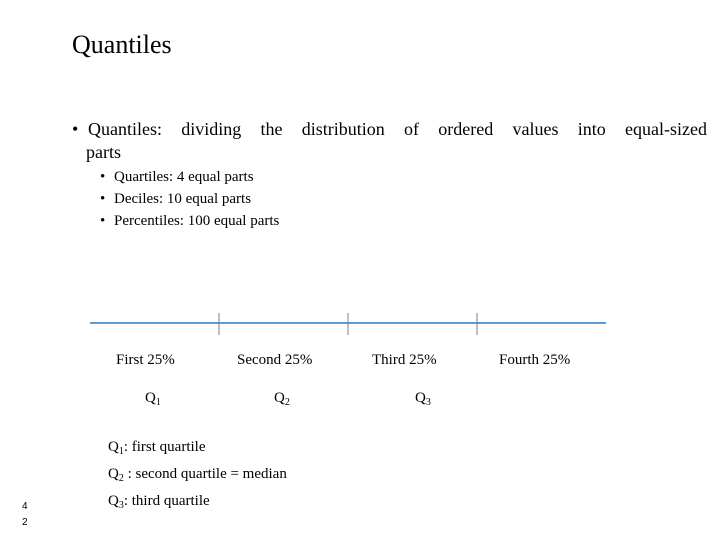 Image resolution: width=720 pixels, height=540 pixels. I want to click on sub-bullet-item: • Percentiles: 100 equal parts, so click(189, 221).